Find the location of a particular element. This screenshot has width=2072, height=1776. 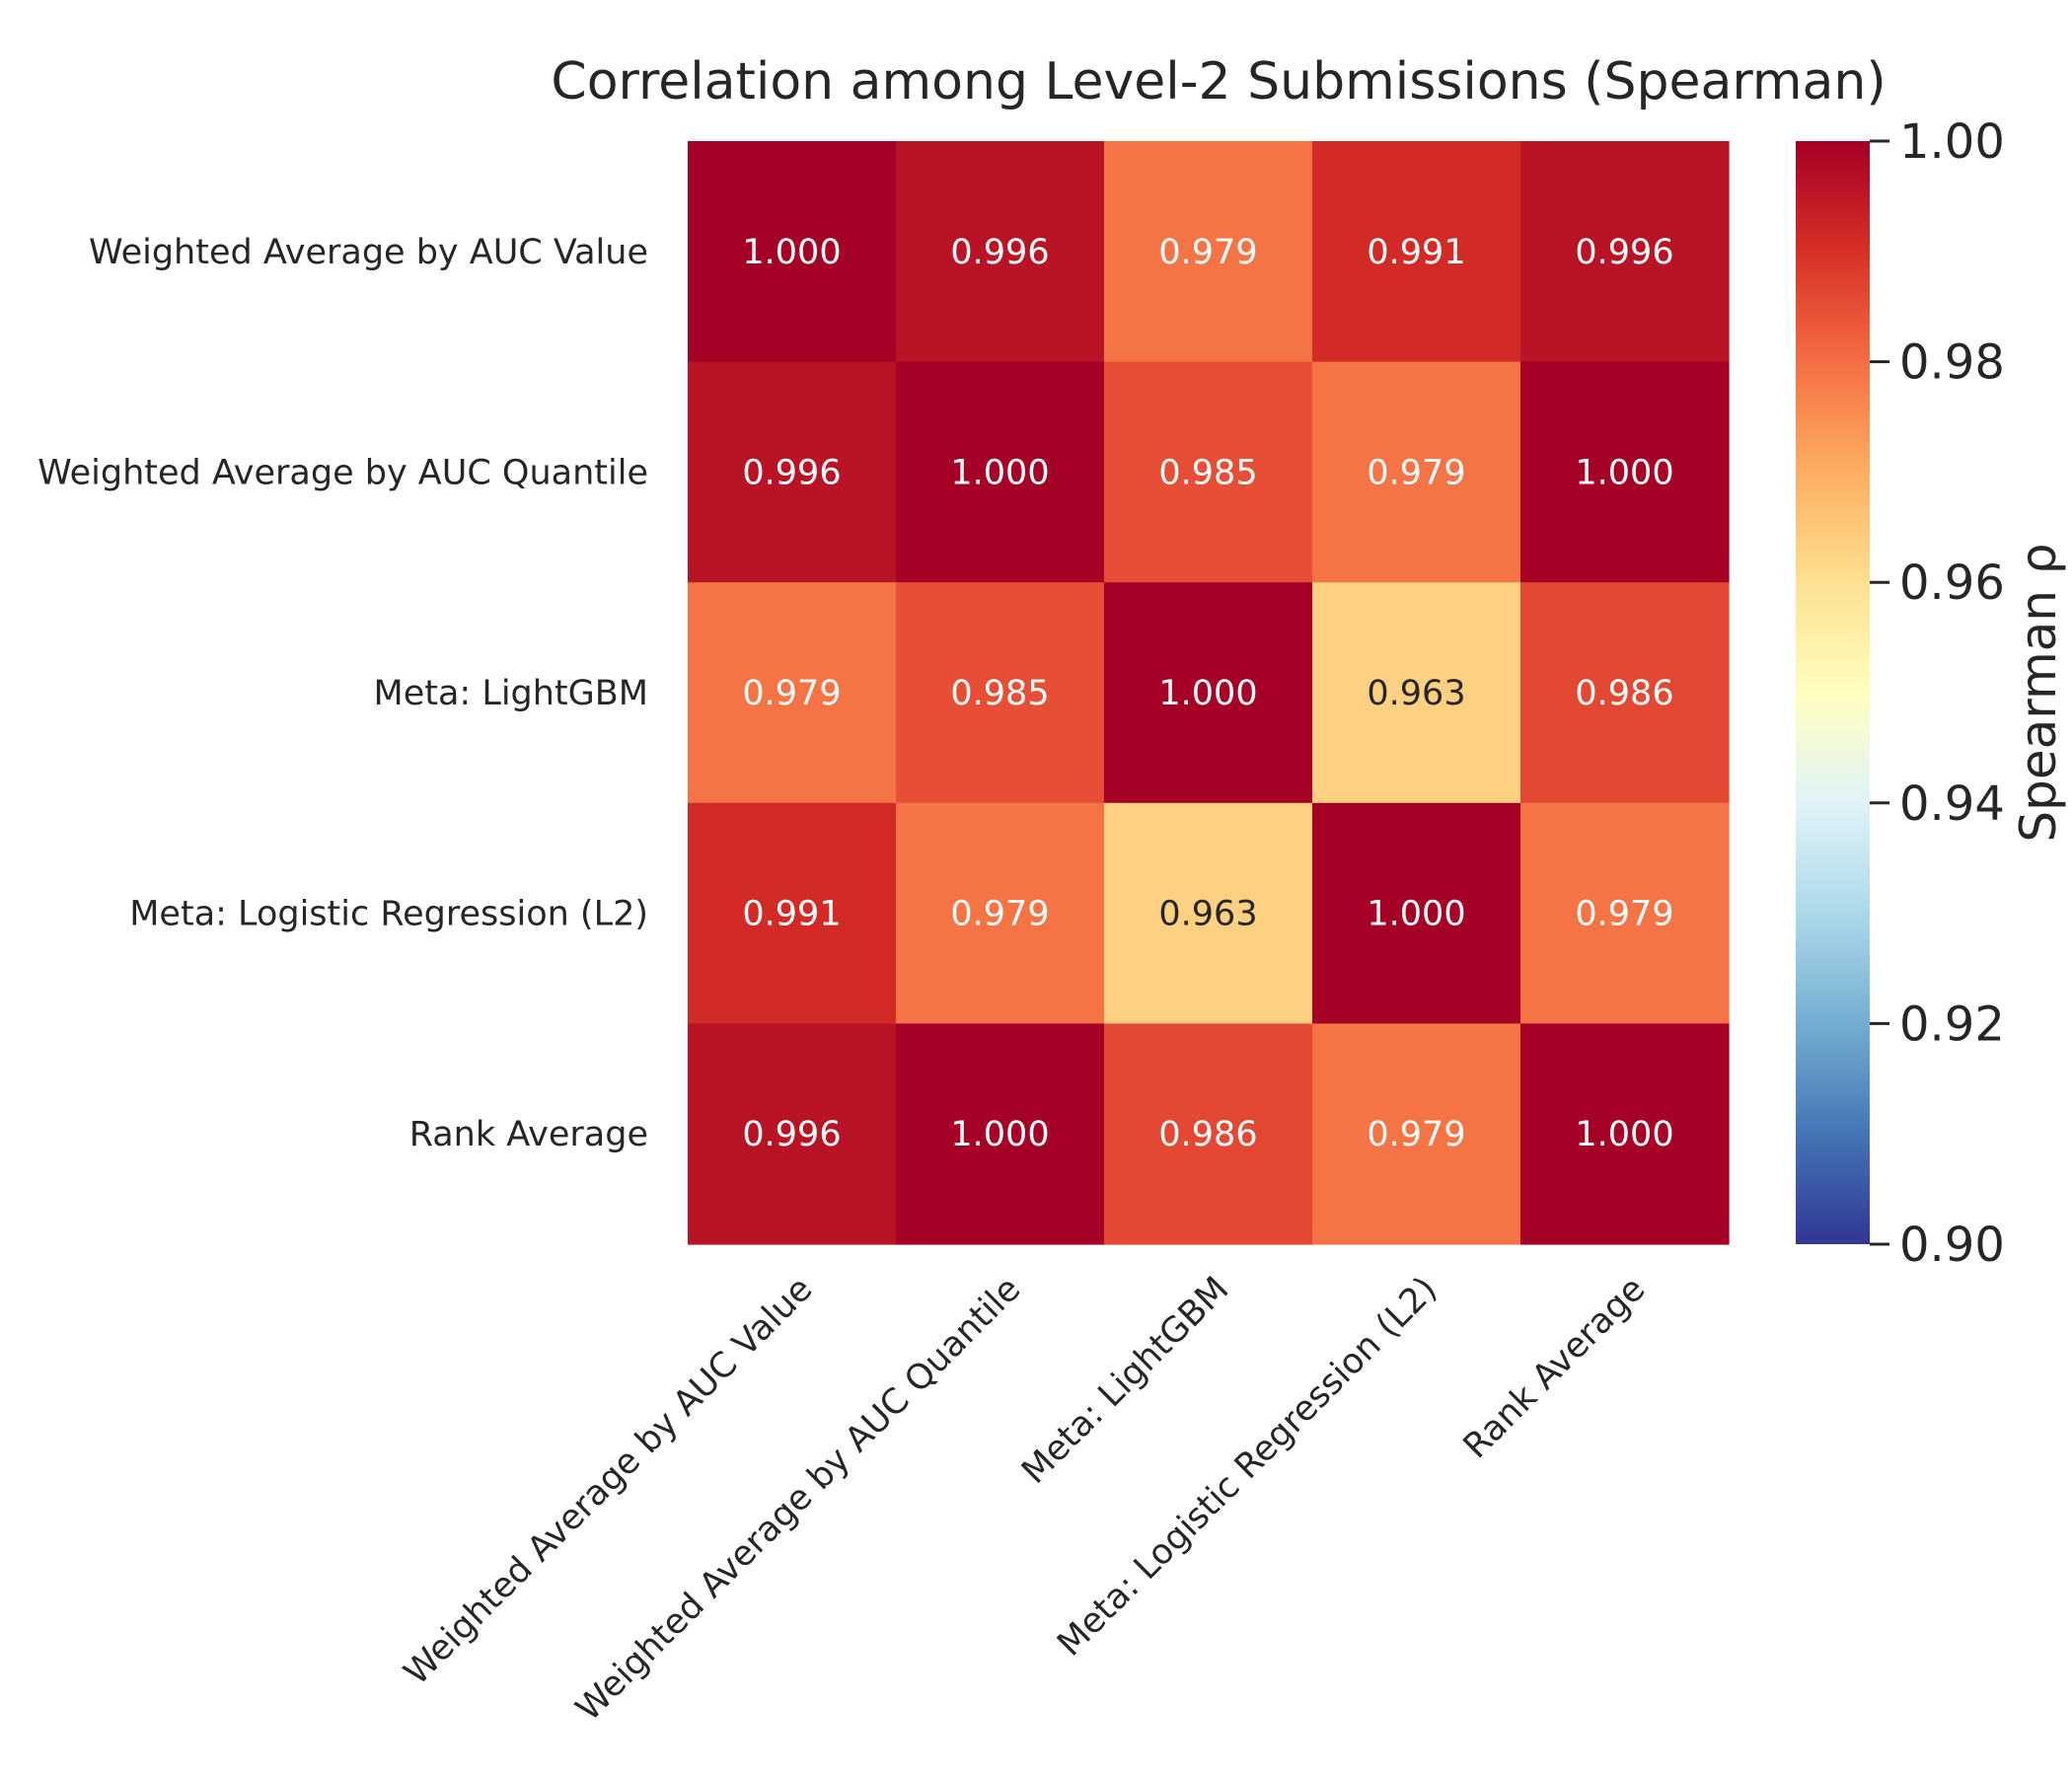

colorbar-label: Spearman ρ is located at coordinates (2039, 692).